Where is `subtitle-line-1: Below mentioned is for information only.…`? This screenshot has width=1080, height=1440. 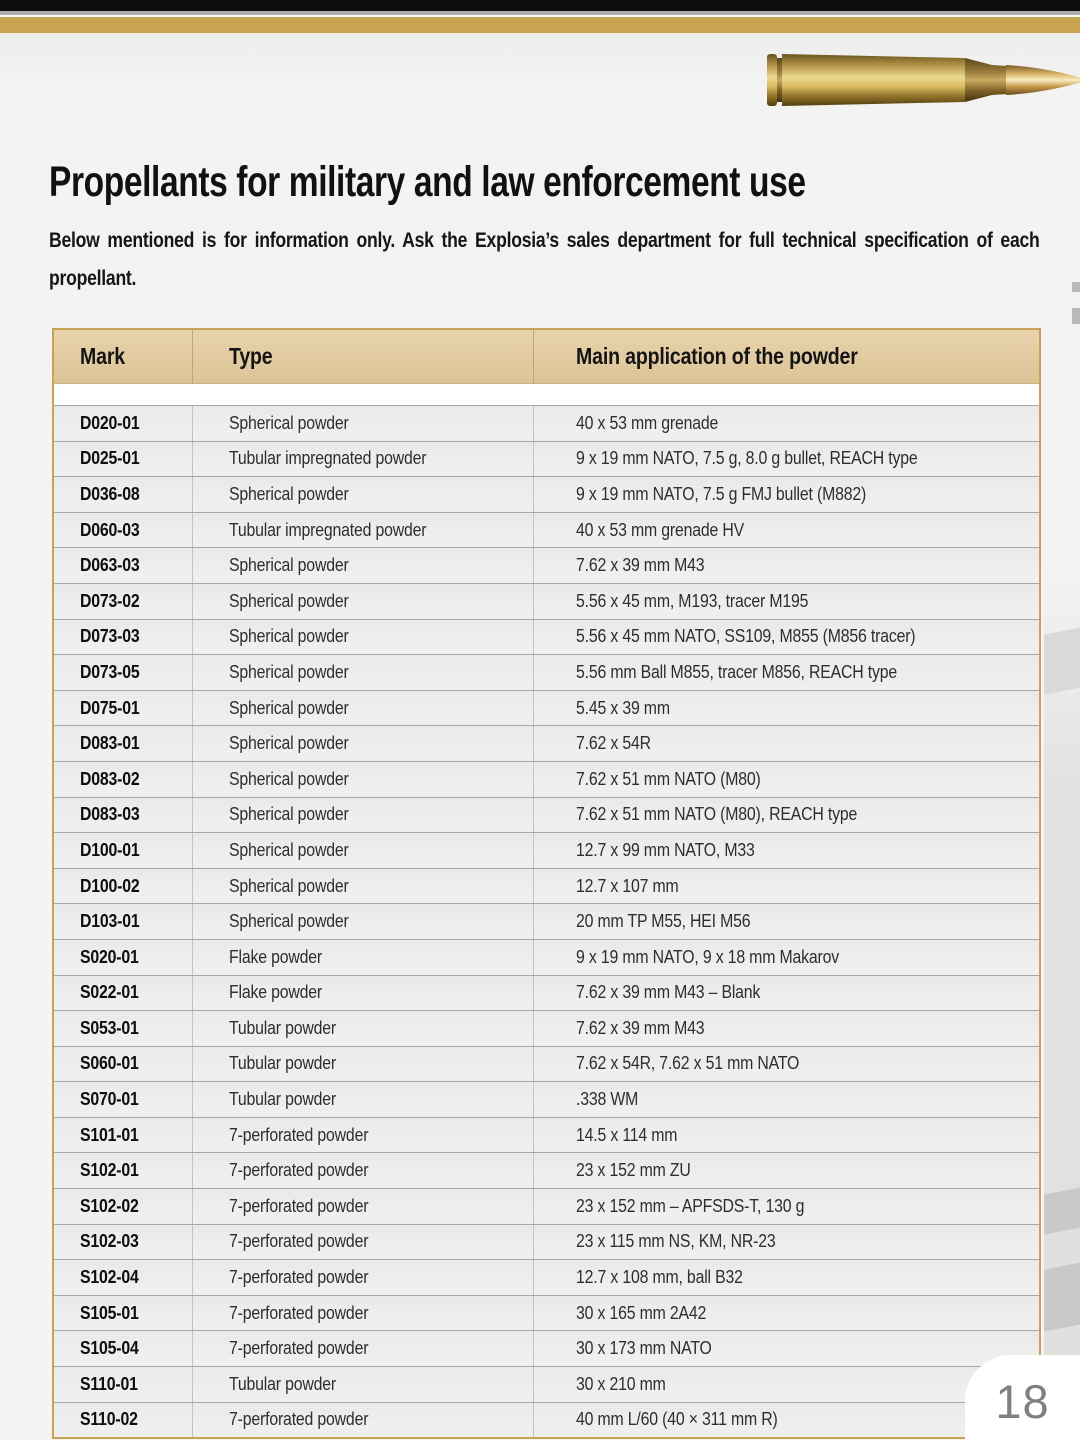 subtitle-line-1: Below mentioned is for information only.… is located at coordinates (544, 240).